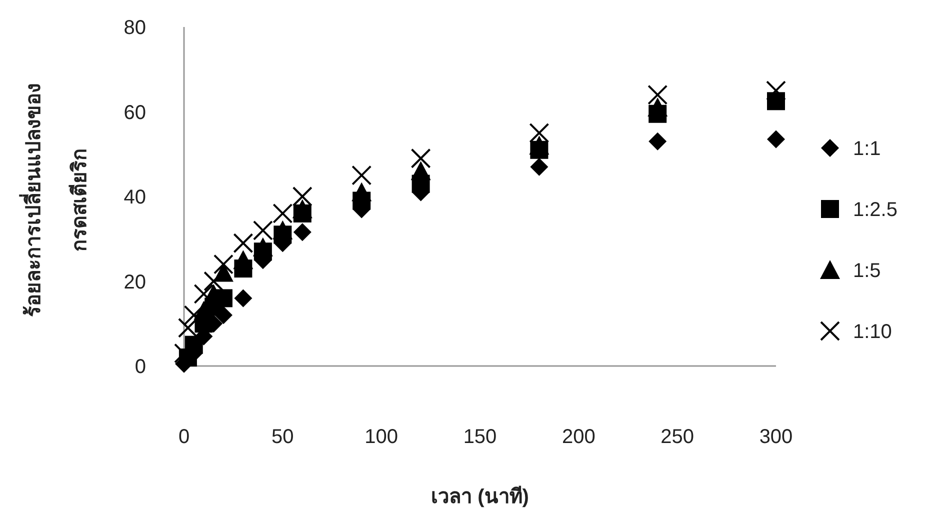 The width and height of the screenshot is (936, 513). What do you see at coordinates (283, 437) in the screenshot?
I see `x-tick-label: 50` at bounding box center [283, 437].